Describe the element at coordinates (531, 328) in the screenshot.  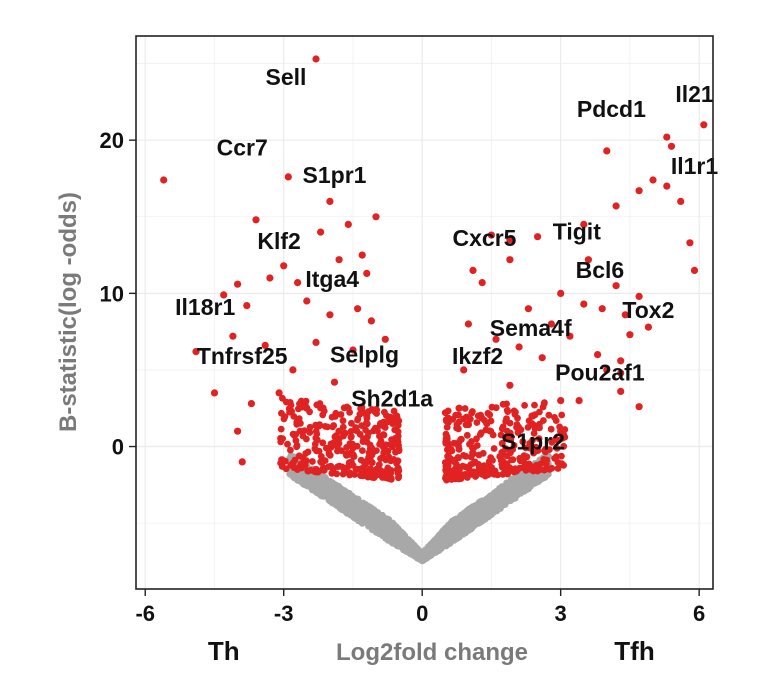
I see `gene-label-sema4f: Sema4f` at that location.